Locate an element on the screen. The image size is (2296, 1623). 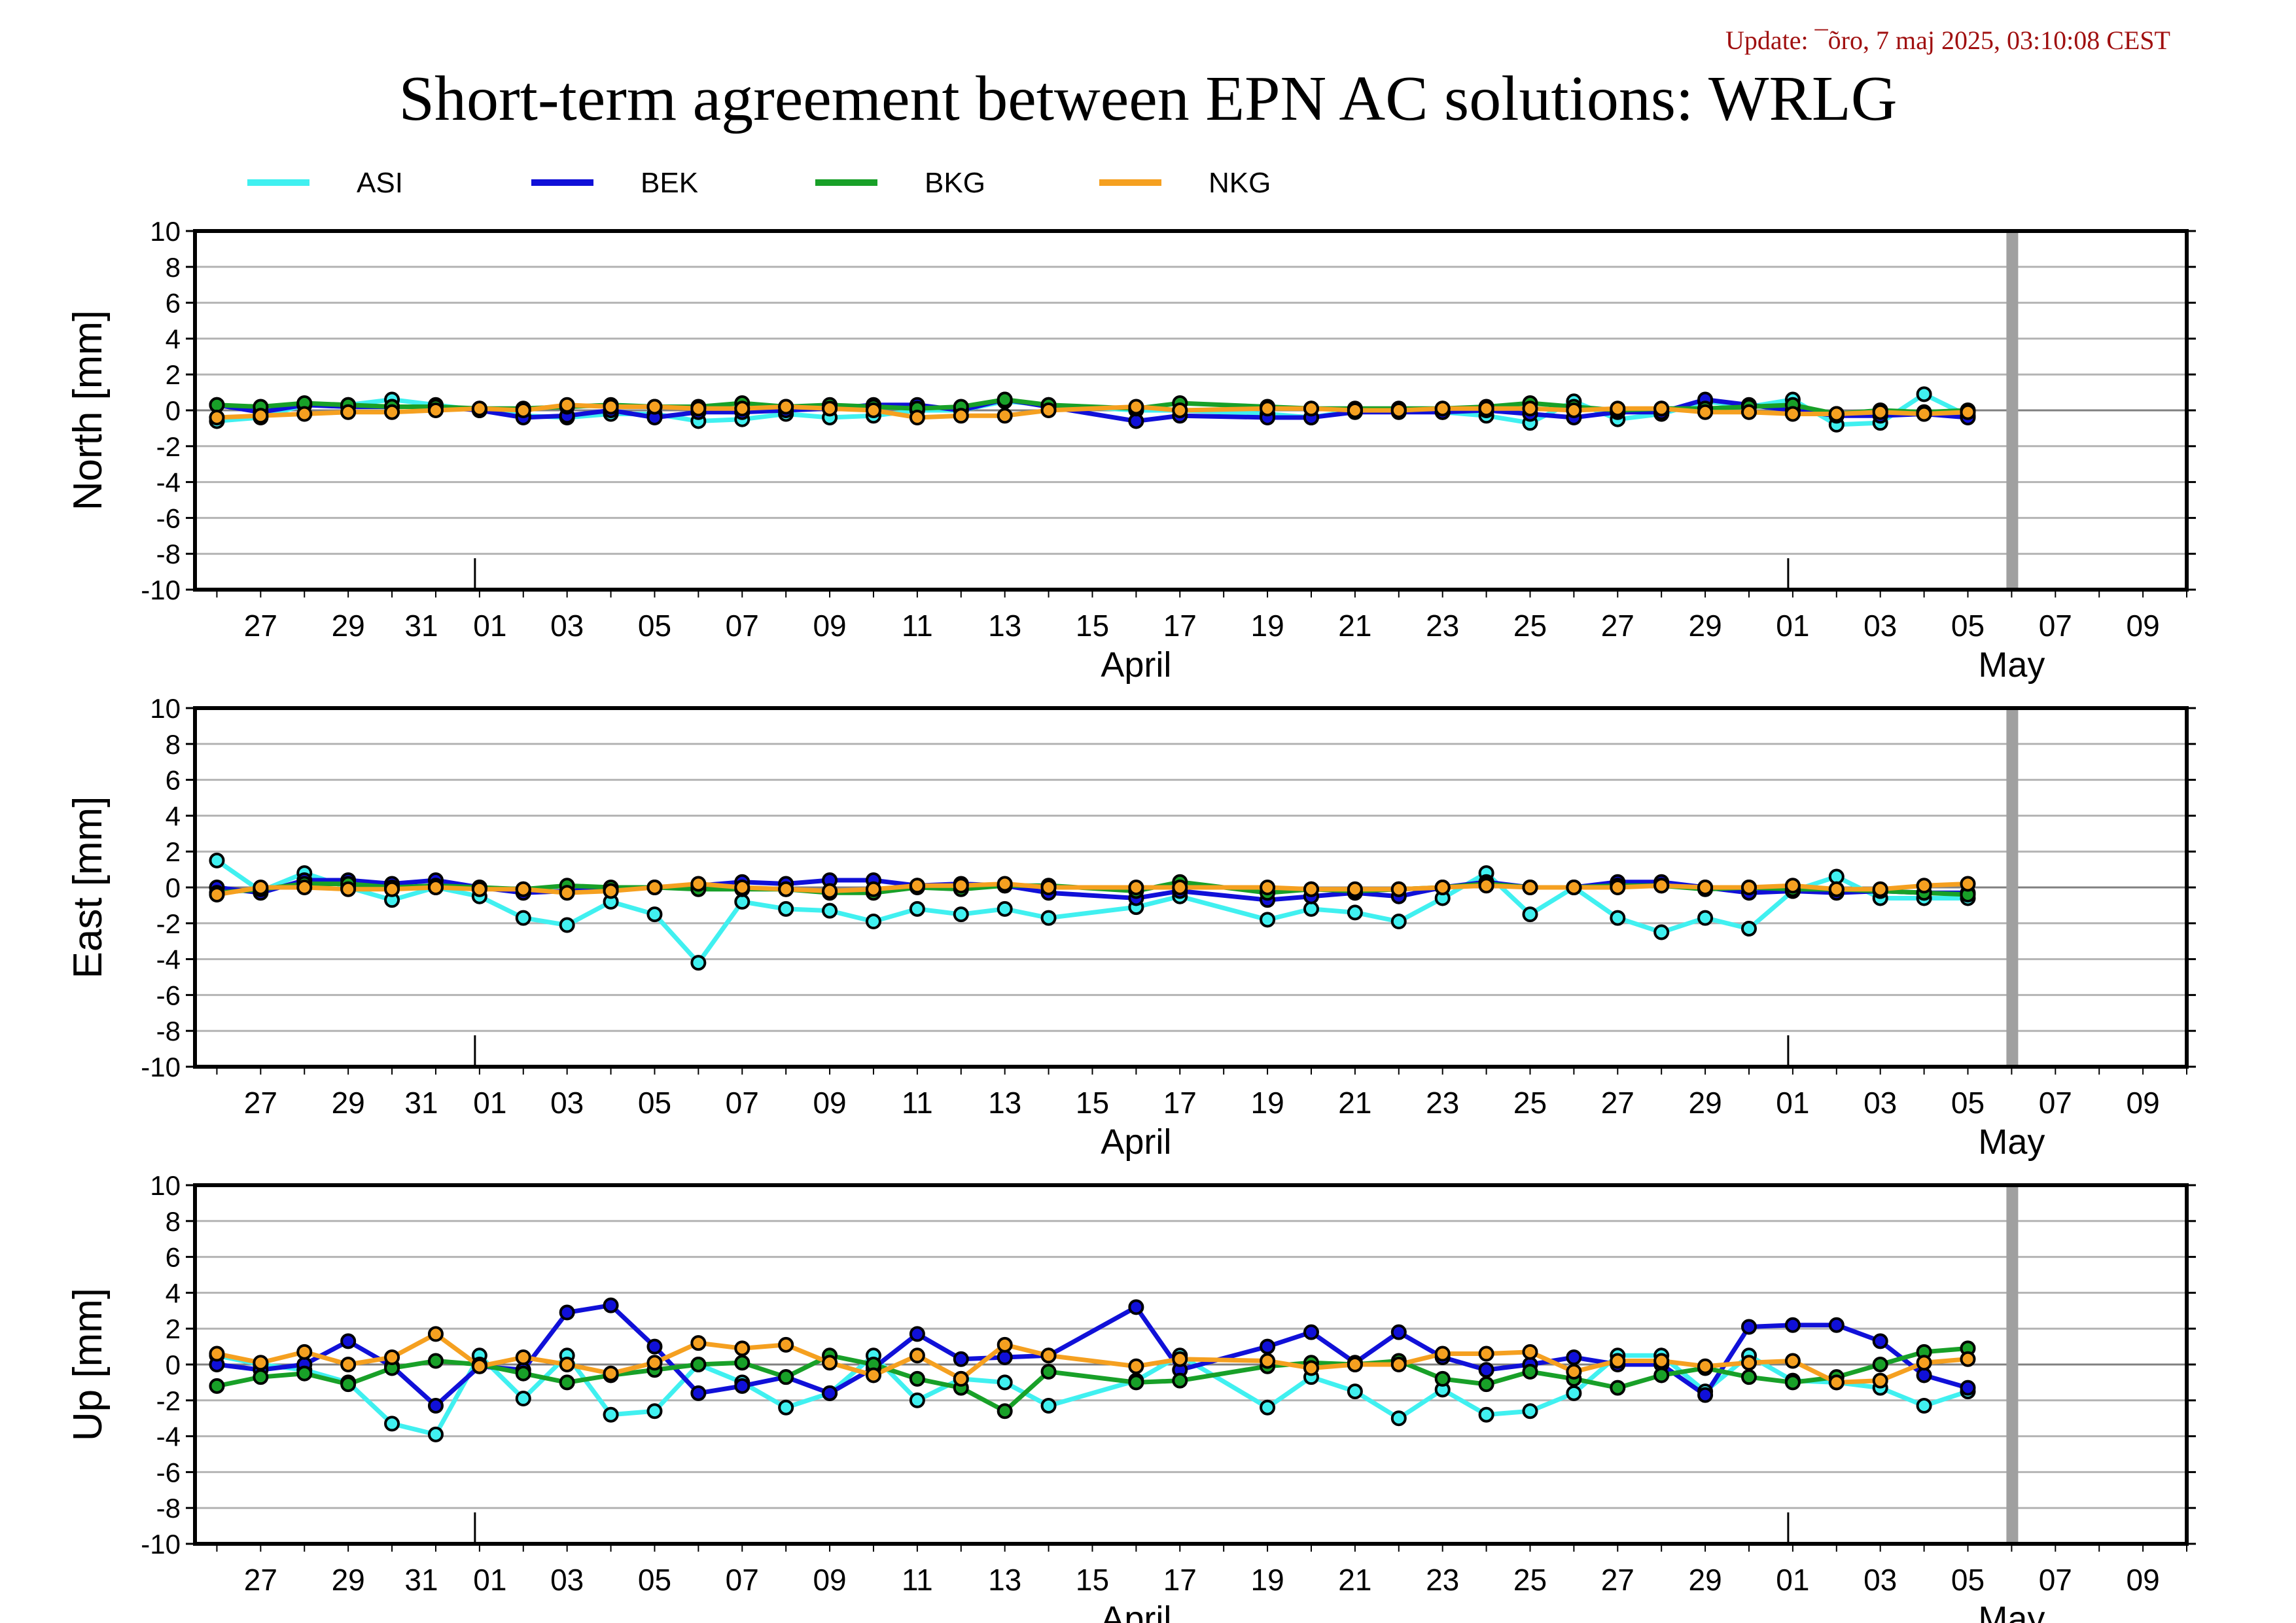
legend-label-bek: BEK is located at coordinates (669, 183).